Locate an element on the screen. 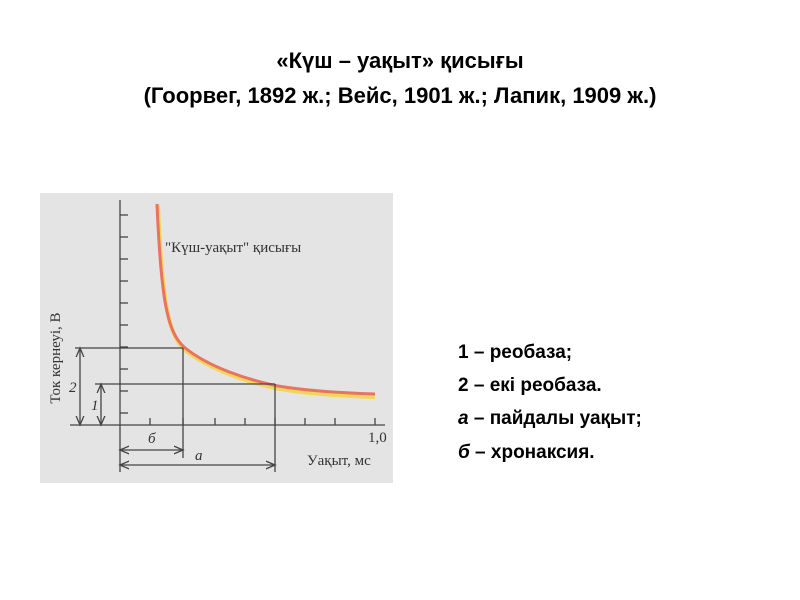 The height and width of the screenshot is (600, 800). level-1-marker: 1 is located at coordinates (95, 406).